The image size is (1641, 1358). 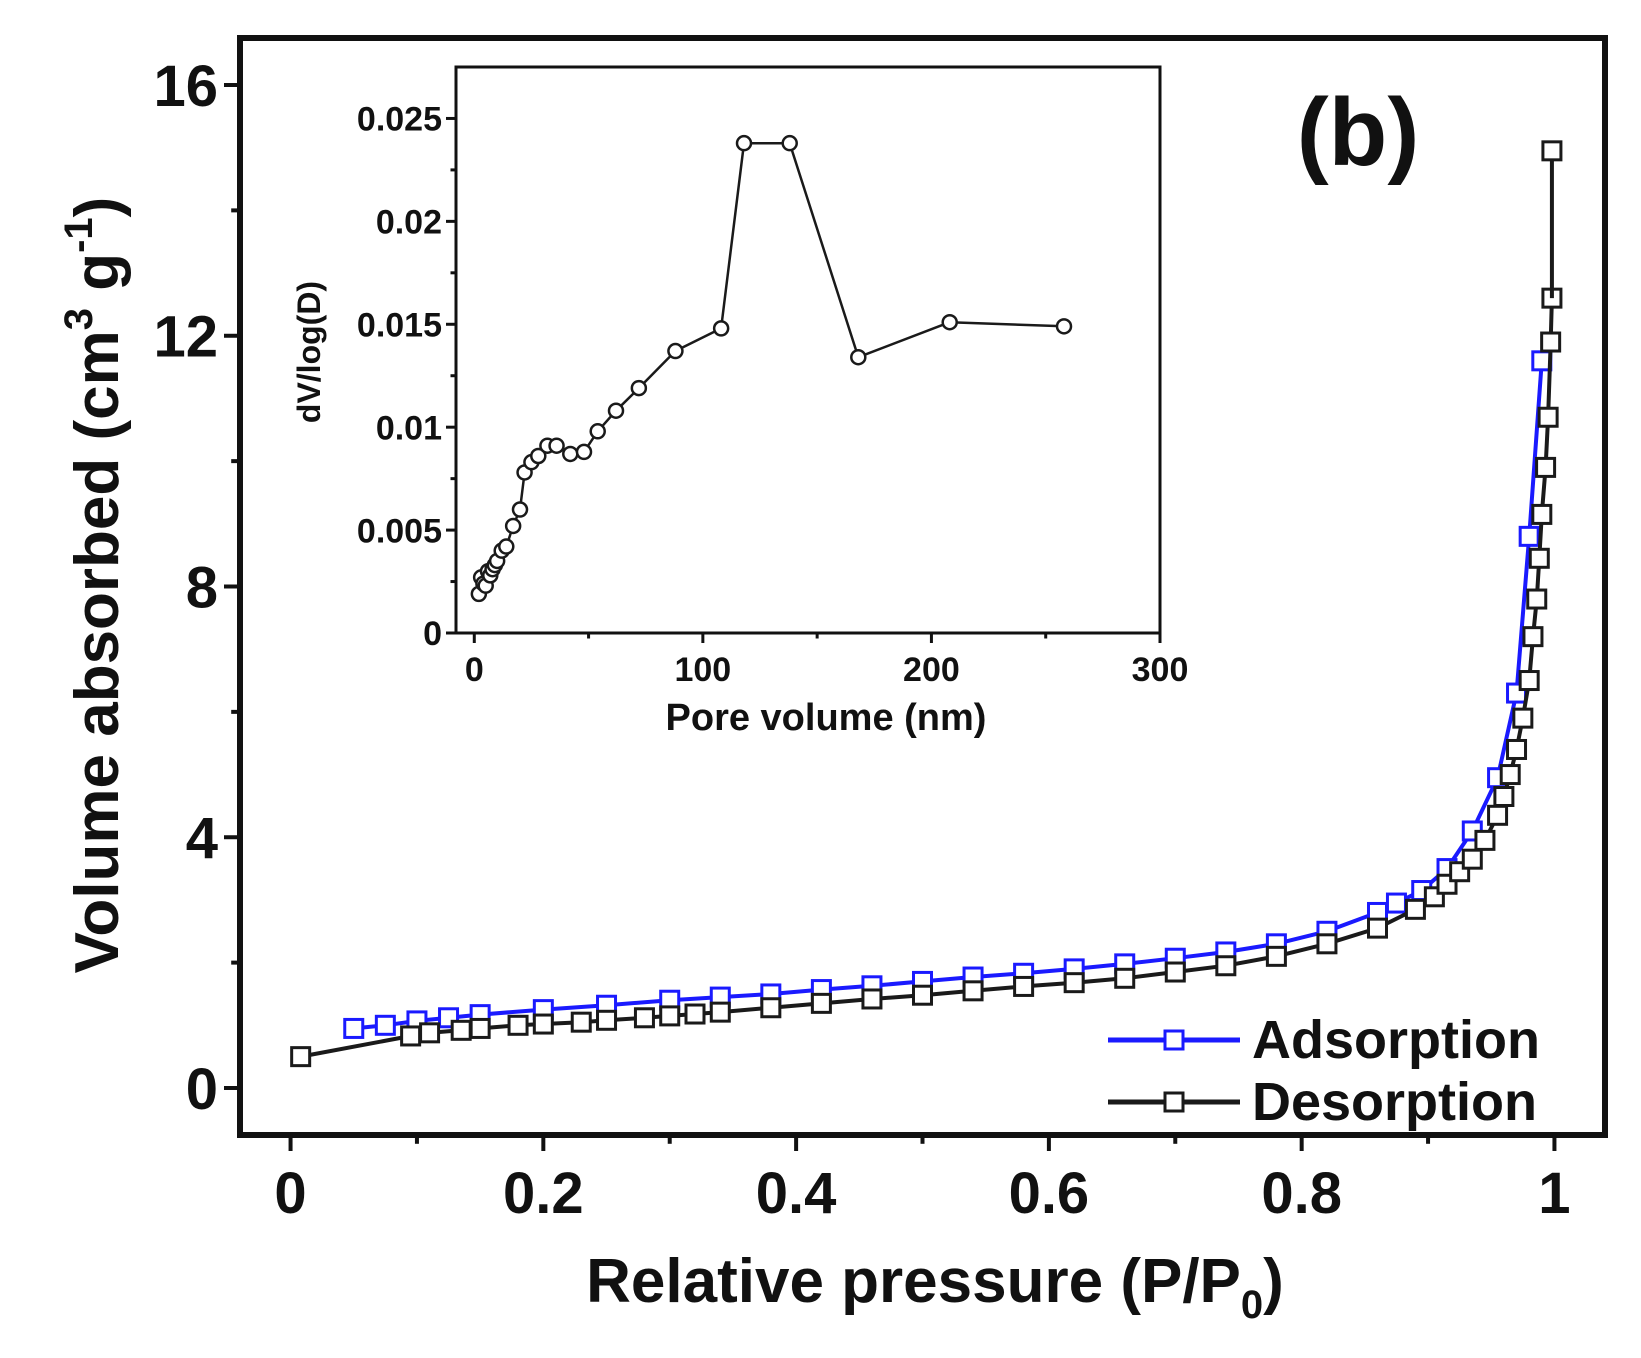 I want to click on main-x-tick-label: 1, so click(x=1554, y=1193).